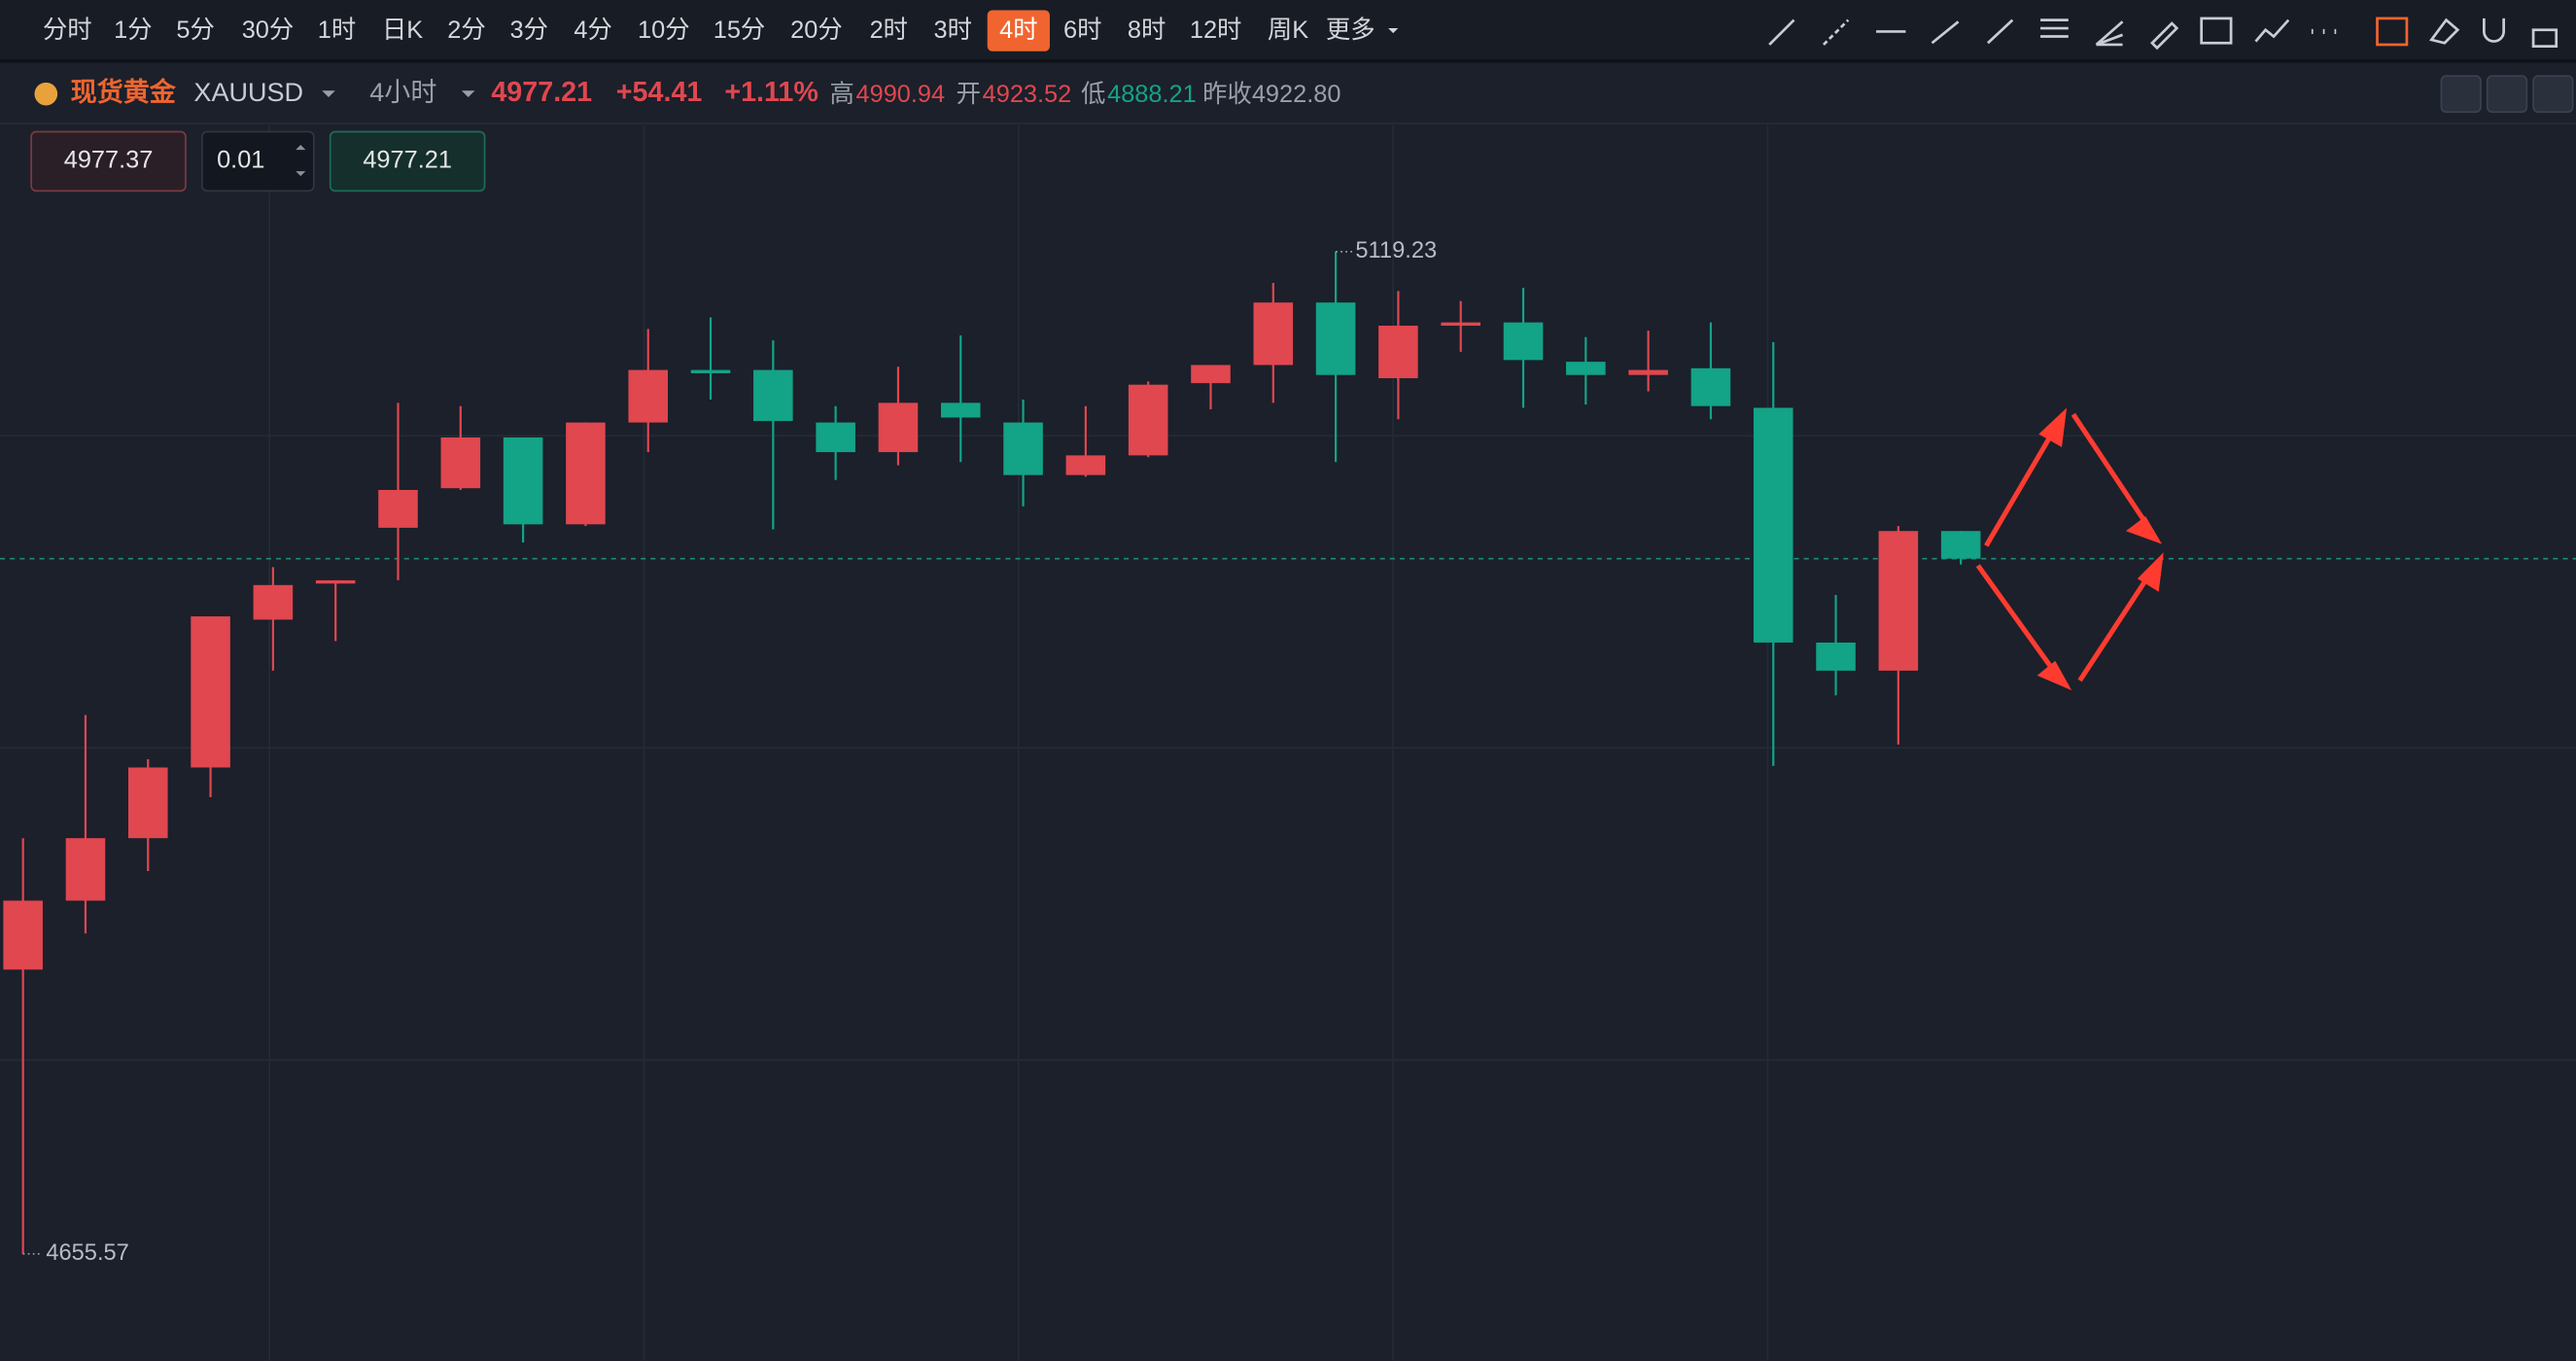 This screenshot has height=1361, width=2576. Describe the element at coordinates (771, 92) in the screenshot. I see `price-change-pct: +1.11%` at that location.